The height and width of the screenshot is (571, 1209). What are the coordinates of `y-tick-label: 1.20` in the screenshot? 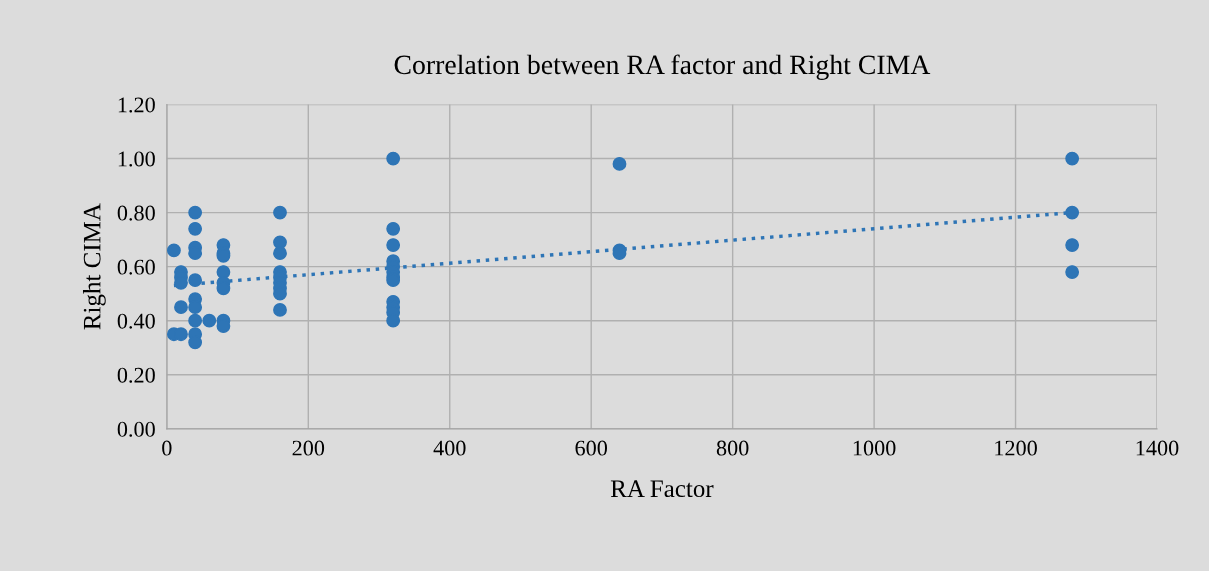 It's located at (136, 105).